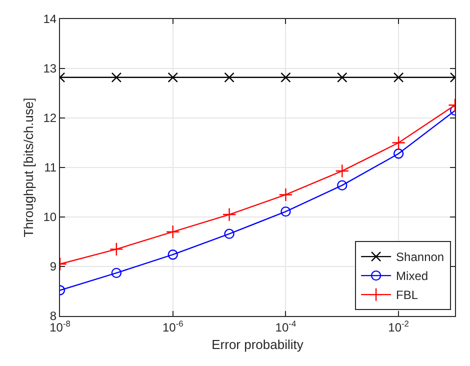  What do you see at coordinates (53, 267) in the screenshot?
I see `y-tick-label: 9` at bounding box center [53, 267].